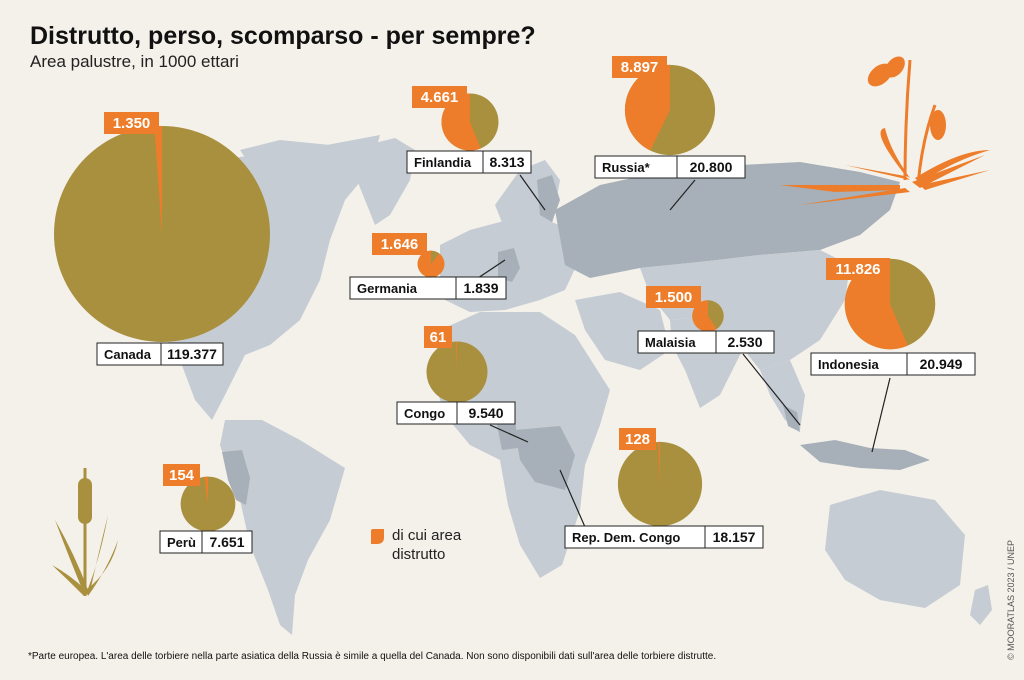 The height and width of the screenshot is (680, 1024). What do you see at coordinates (682, 195) in the screenshot?
I see `leader-russia` at bounding box center [682, 195].